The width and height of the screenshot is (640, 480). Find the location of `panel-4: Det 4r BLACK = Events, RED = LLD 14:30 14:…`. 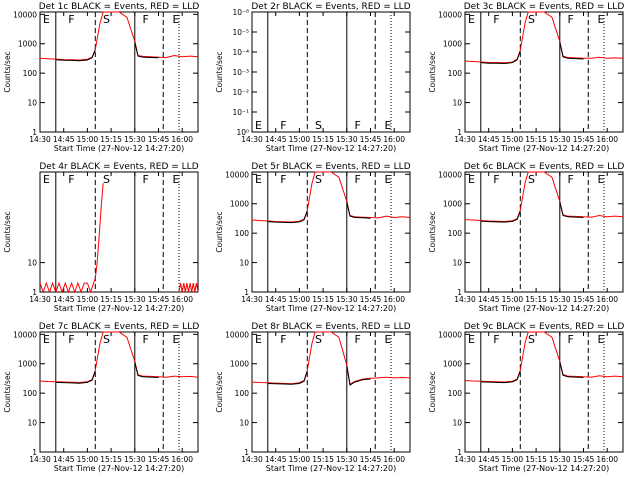

panel-4: Det 4r BLACK = Events, RED = LLD 14:30 14:… is located at coordinates (101, 237).